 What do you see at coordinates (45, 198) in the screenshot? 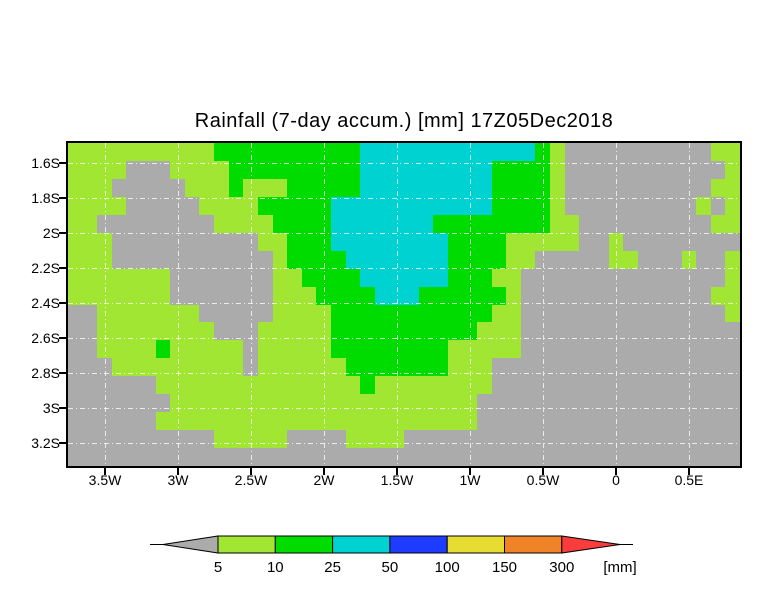
I see `y-axis-tick-label: 1.8S` at bounding box center [45, 198].